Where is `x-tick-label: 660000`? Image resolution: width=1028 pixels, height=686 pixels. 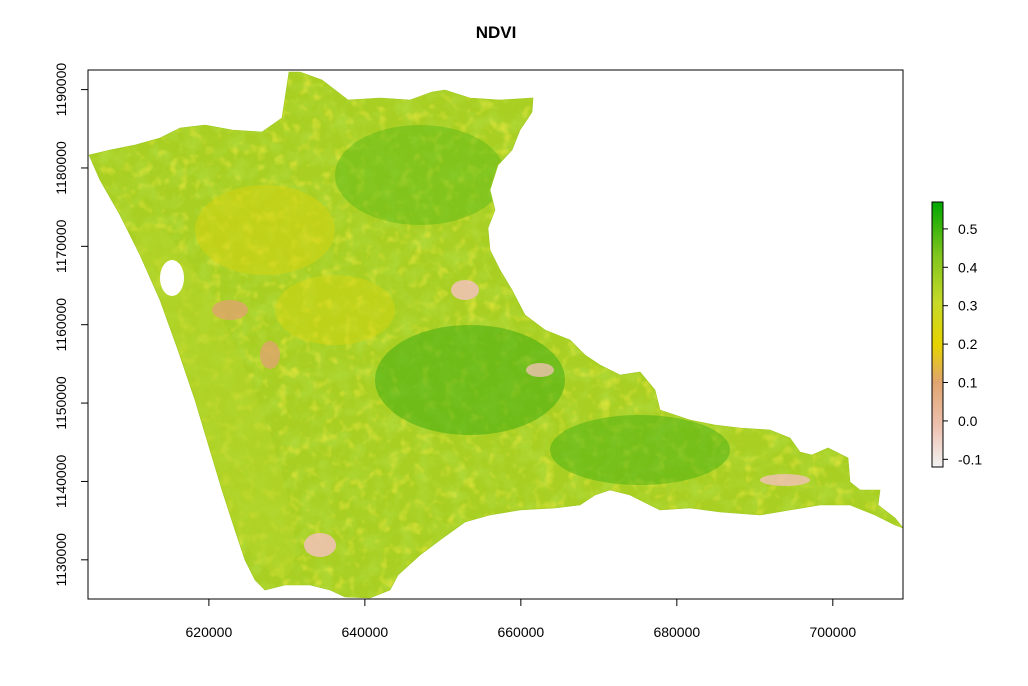
x-tick-label: 660000 is located at coordinates (520, 632).